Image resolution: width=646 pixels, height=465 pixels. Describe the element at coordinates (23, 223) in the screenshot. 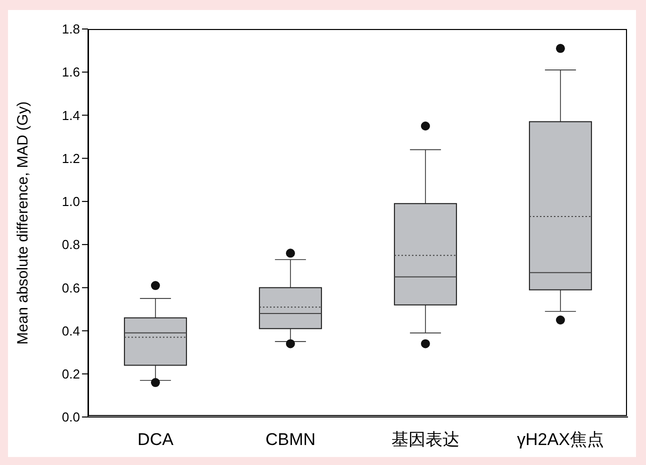

I see `y-axis-title: Mean absolute difference, MAD (Gy)` at that location.